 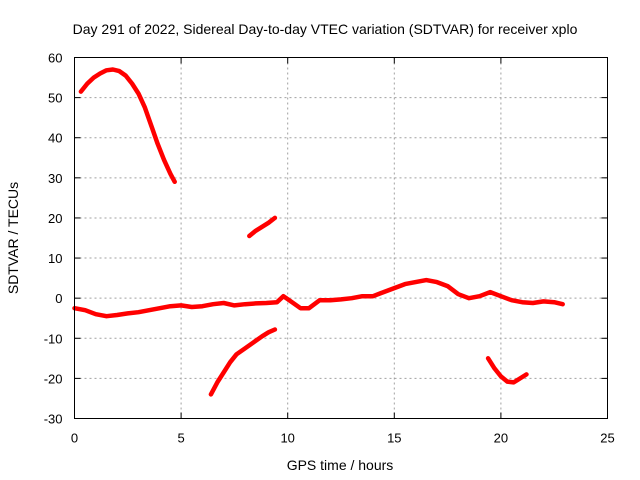 What do you see at coordinates (13, 238) in the screenshot?
I see `y-axis-label: SDTVAR / TECUs` at bounding box center [13, 238].